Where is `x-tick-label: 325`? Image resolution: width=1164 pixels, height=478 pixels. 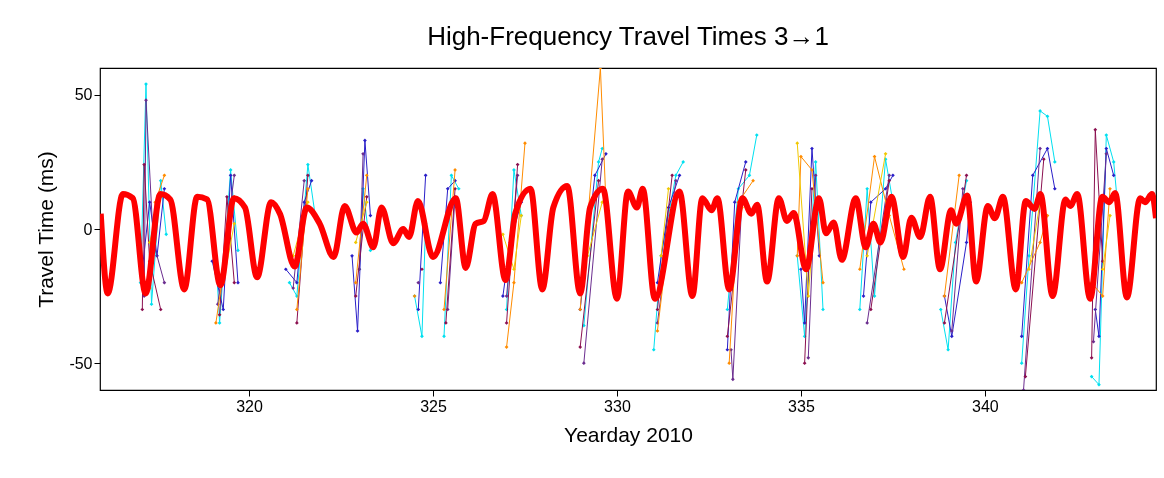
x-tick-label: 325 is located at coordinates (433, 406).